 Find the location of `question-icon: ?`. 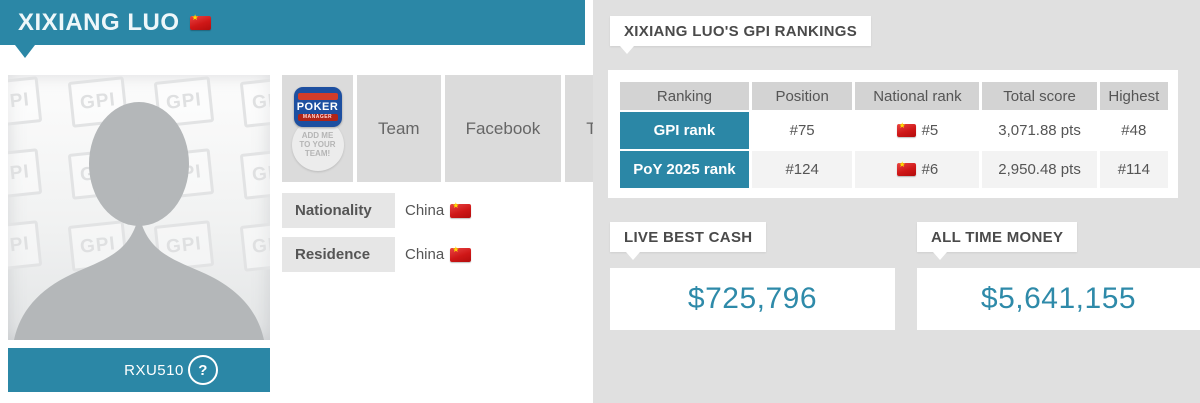

question-icon: ? is located at coordinates (203, 370).